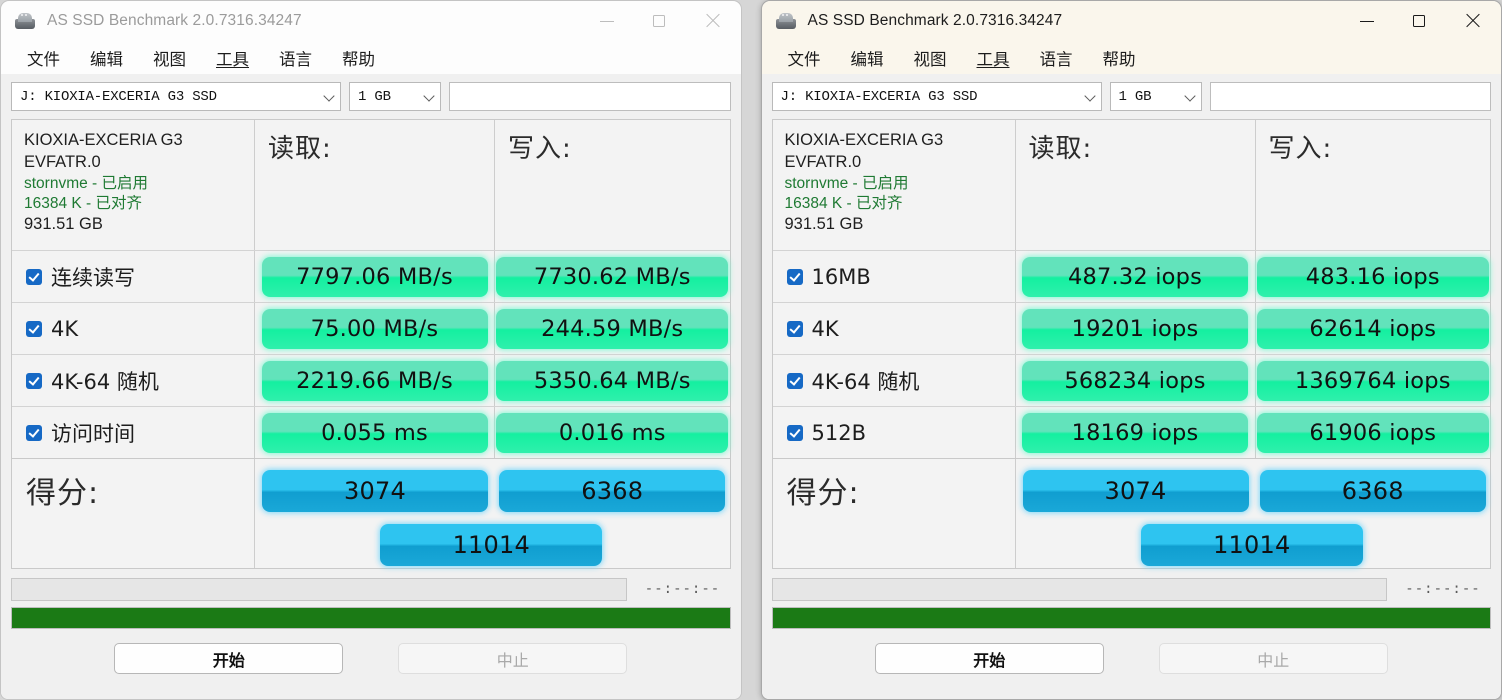  I want to click on row-checkbox-label: 访问时间, so click(133, 432).